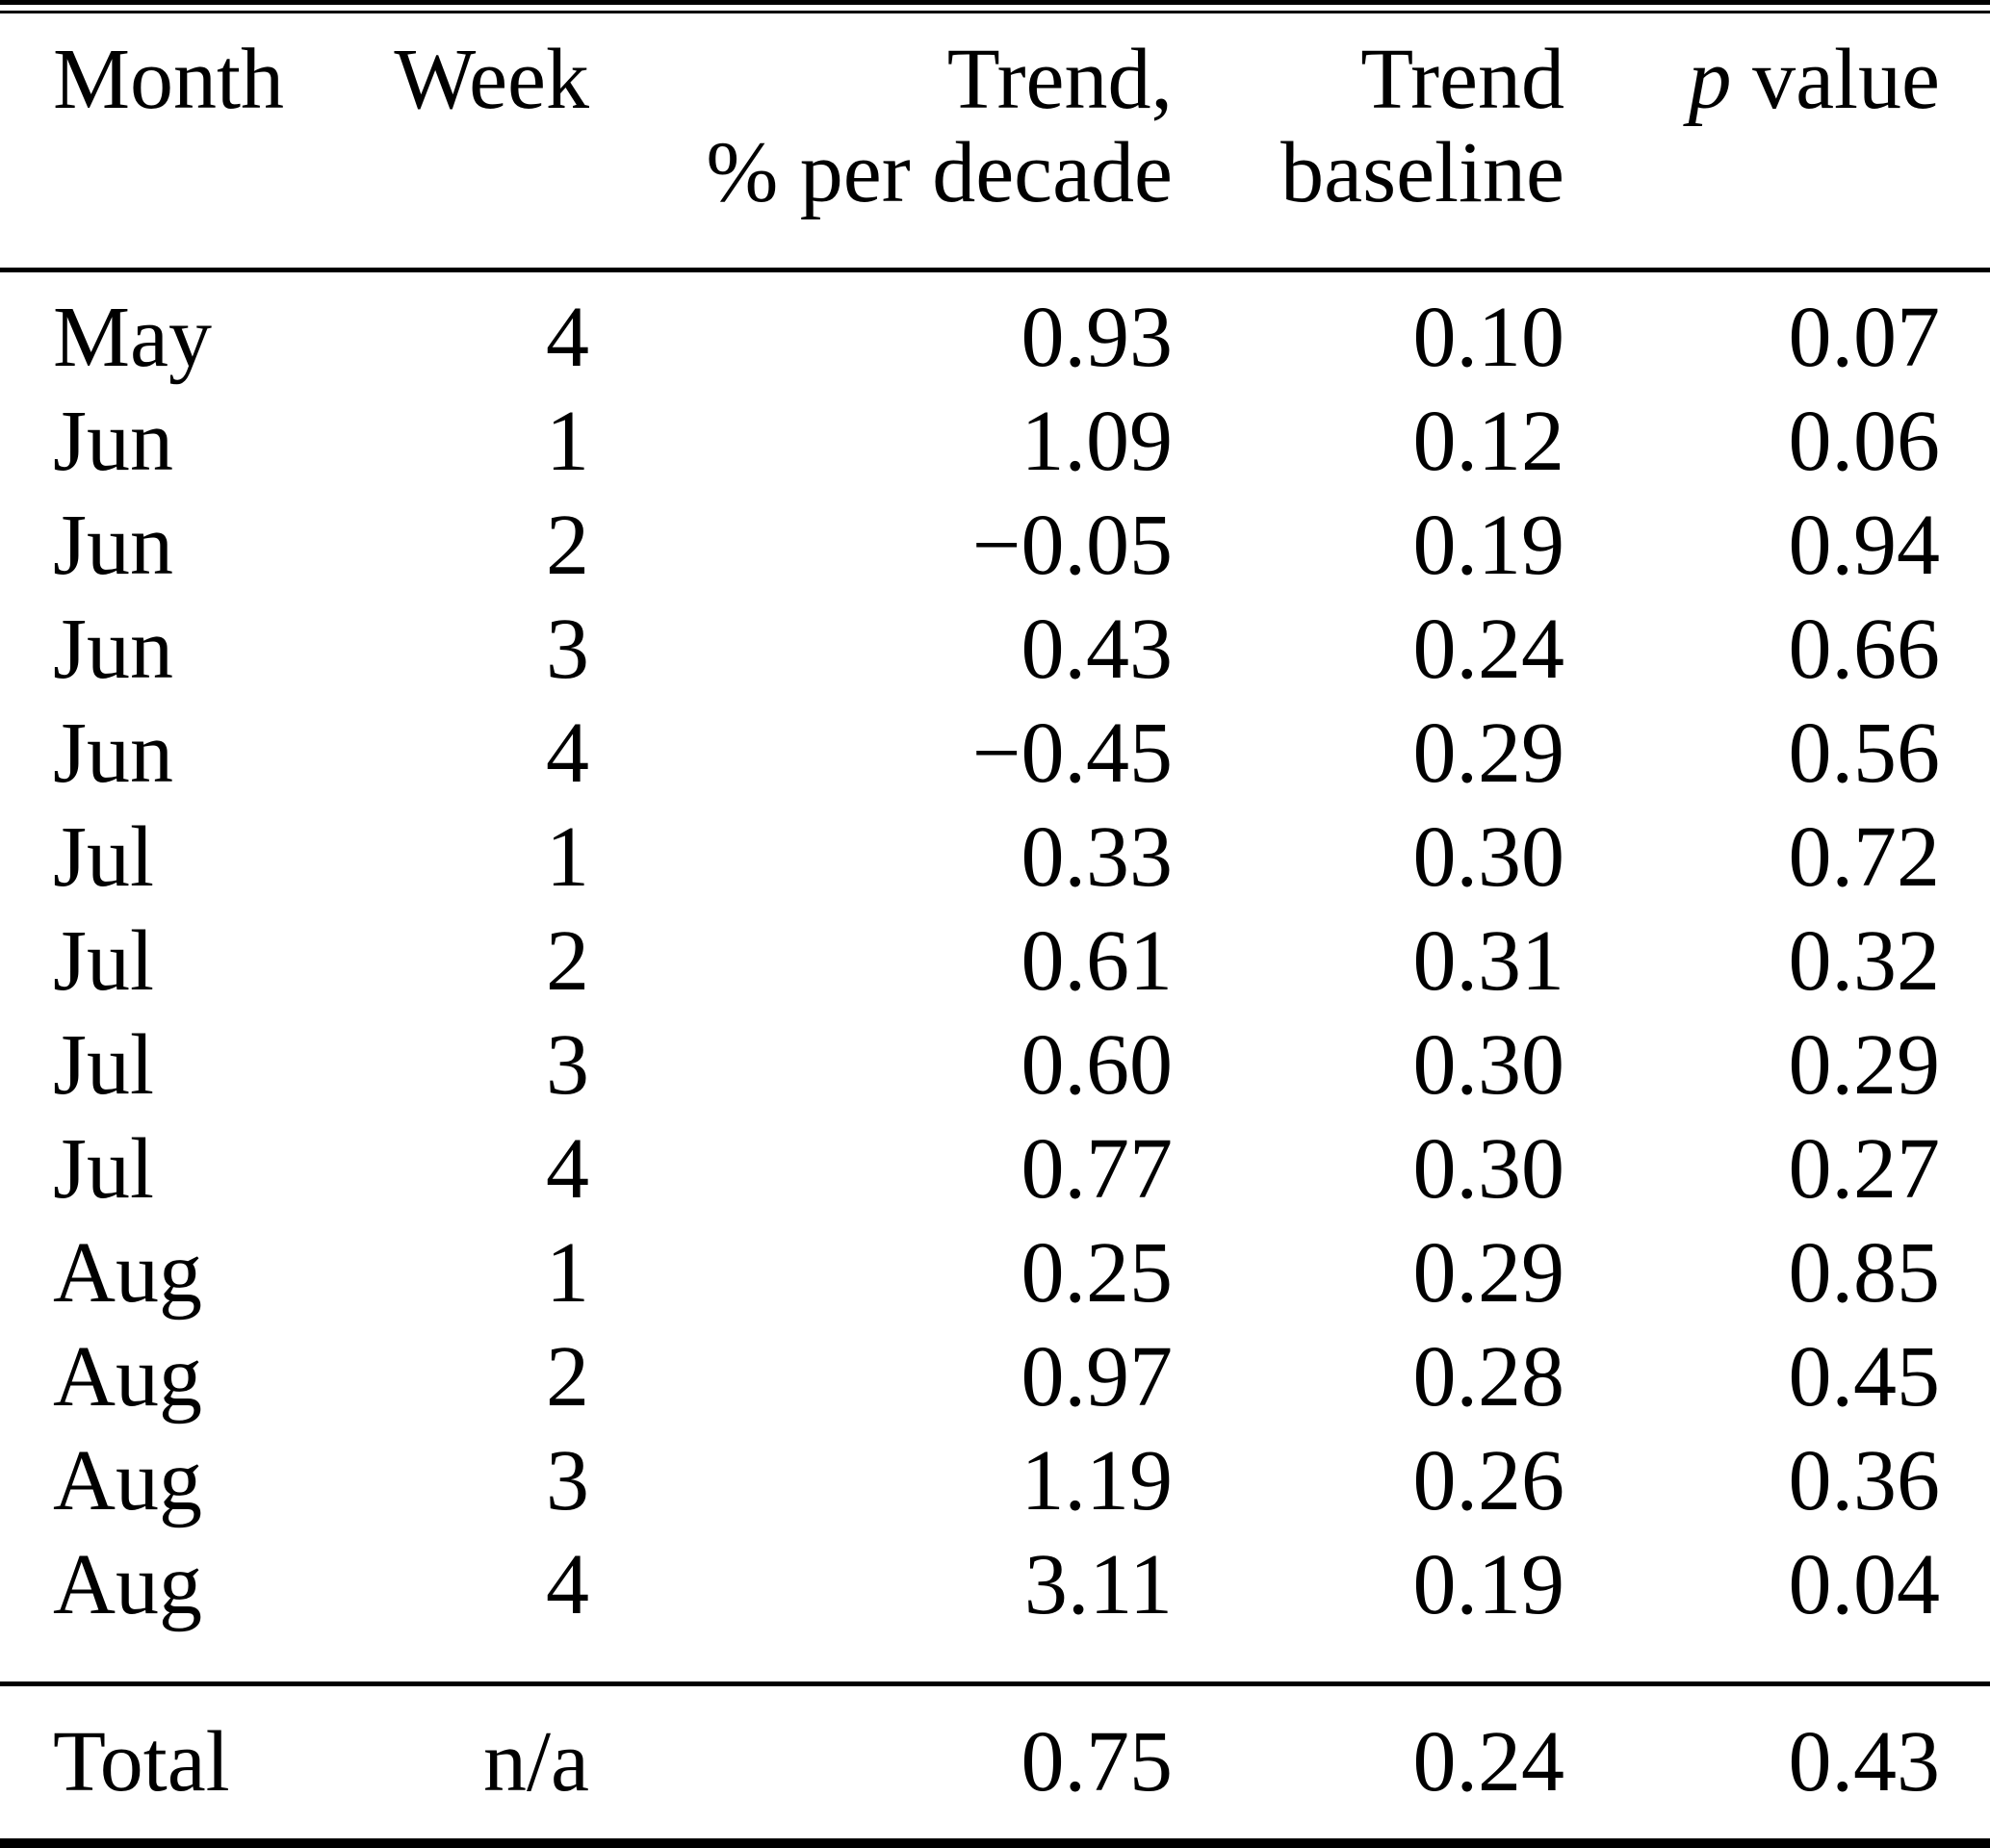 The width and height of the screenshot is (1990, 1848). Describe the element at coordinates (1865, 649) in the screenshot. I see `cell-p: 0.66` at that location.